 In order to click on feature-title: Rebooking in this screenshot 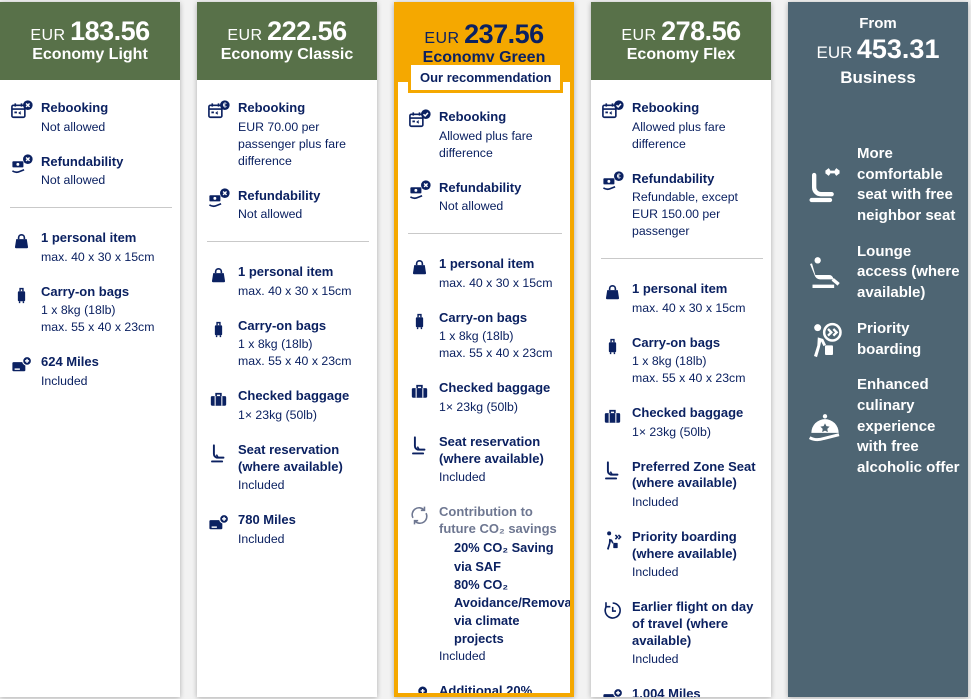, I will do `click(75, 107)`.